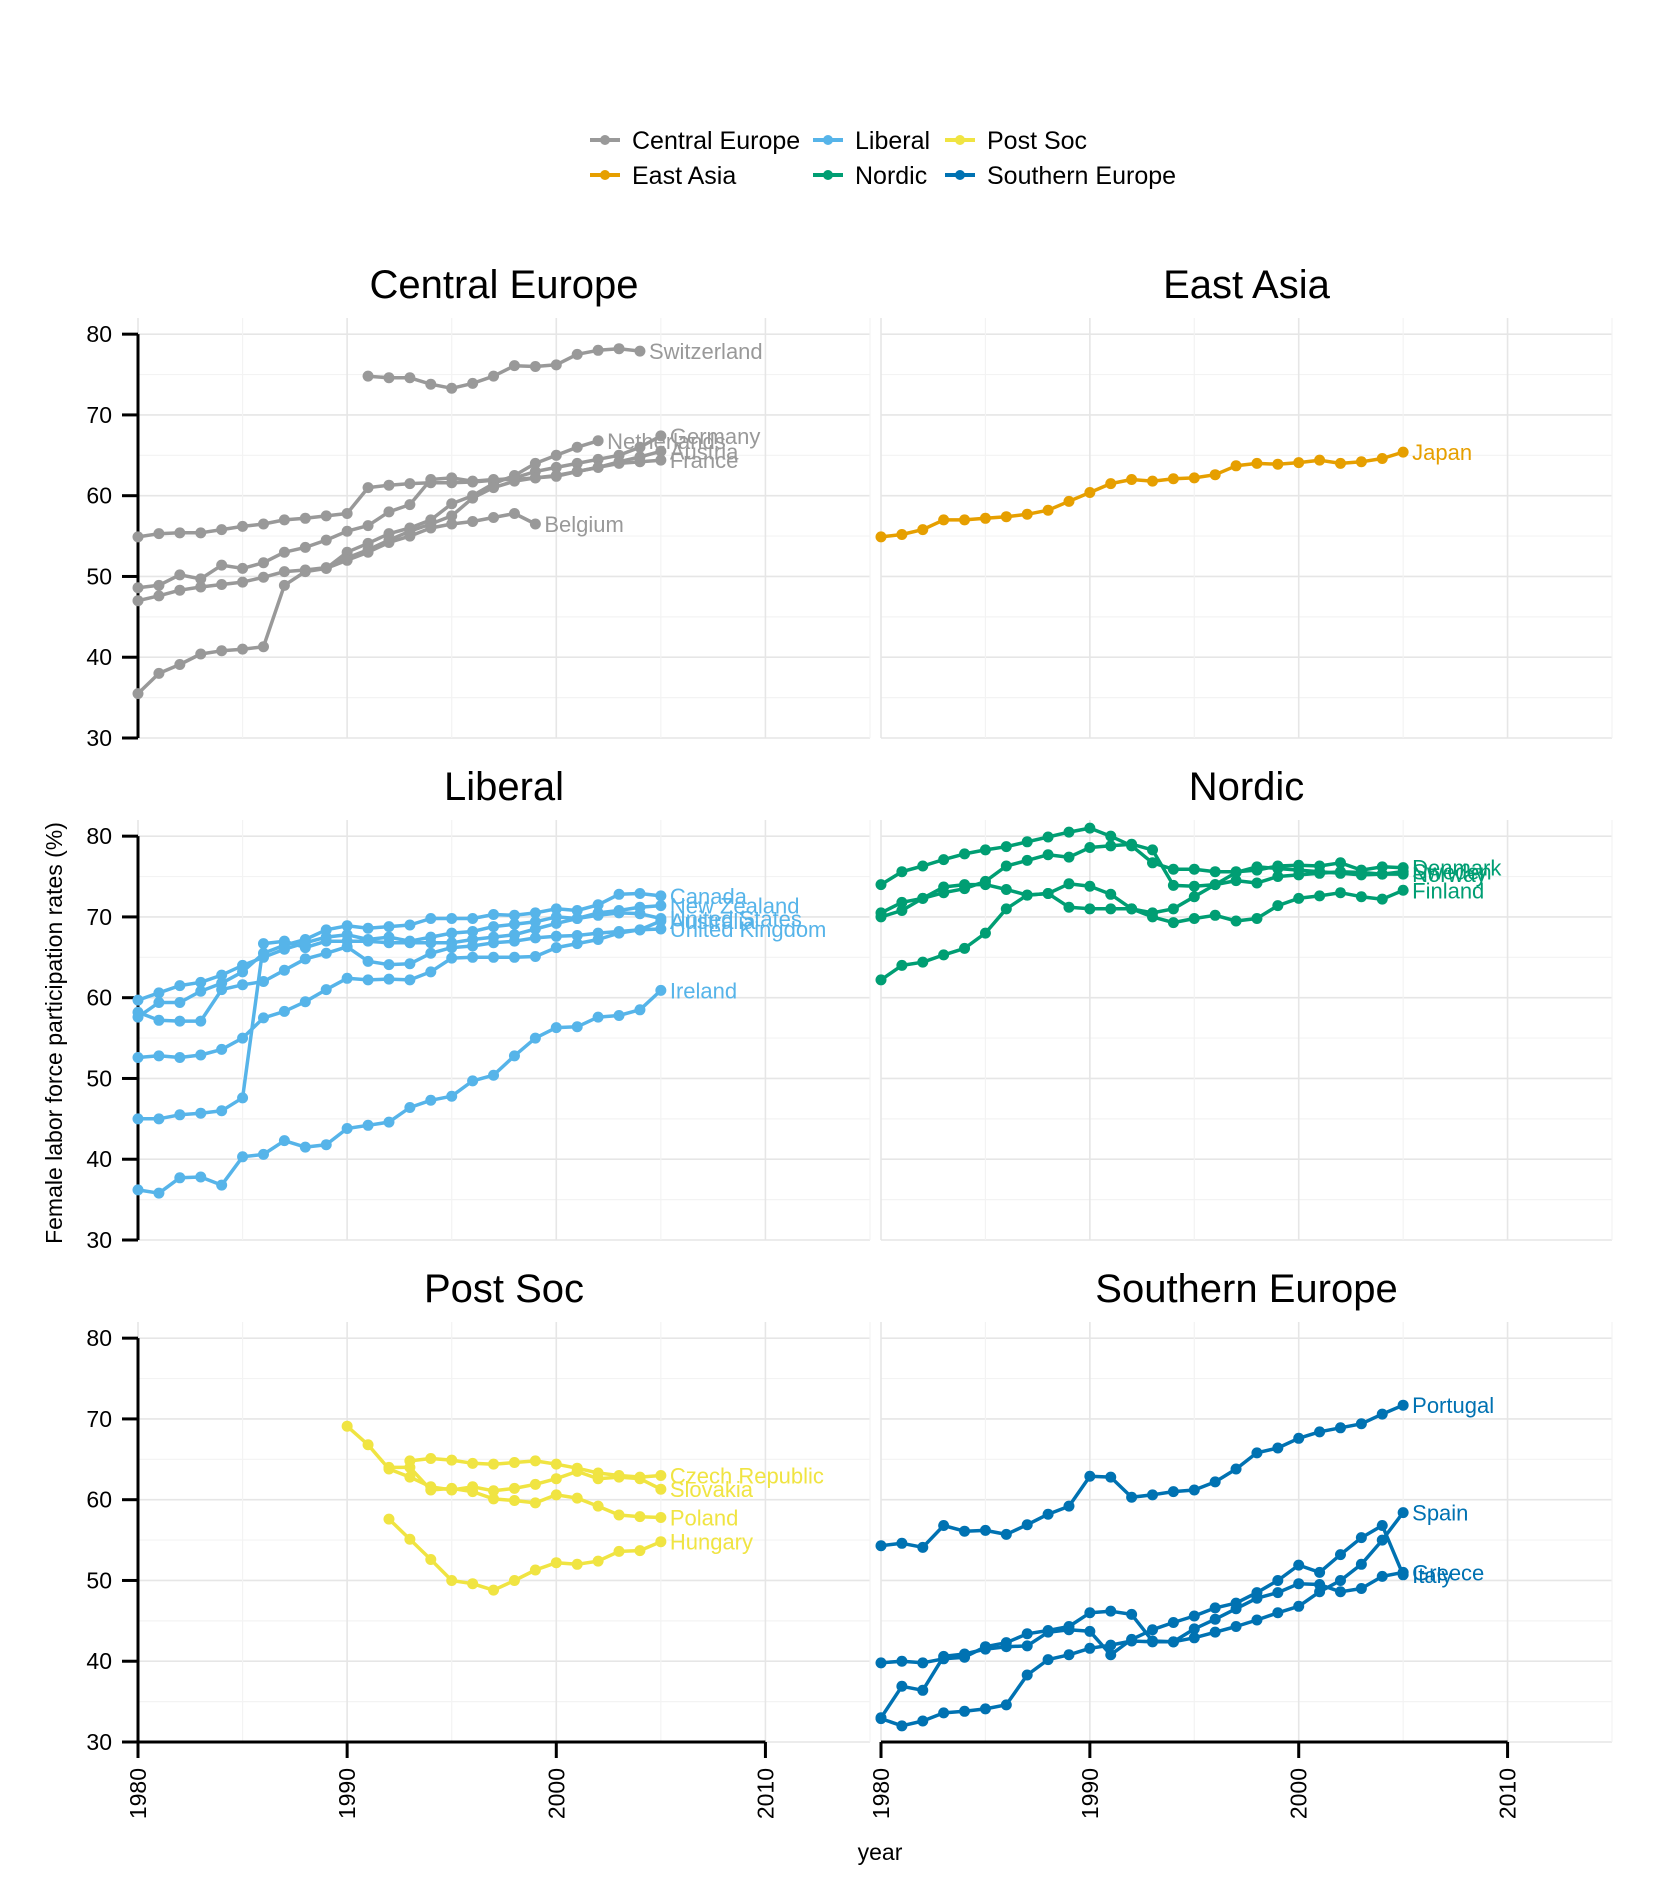  I want to click on legend-item-liberal: Liberal, so click(871, 141).